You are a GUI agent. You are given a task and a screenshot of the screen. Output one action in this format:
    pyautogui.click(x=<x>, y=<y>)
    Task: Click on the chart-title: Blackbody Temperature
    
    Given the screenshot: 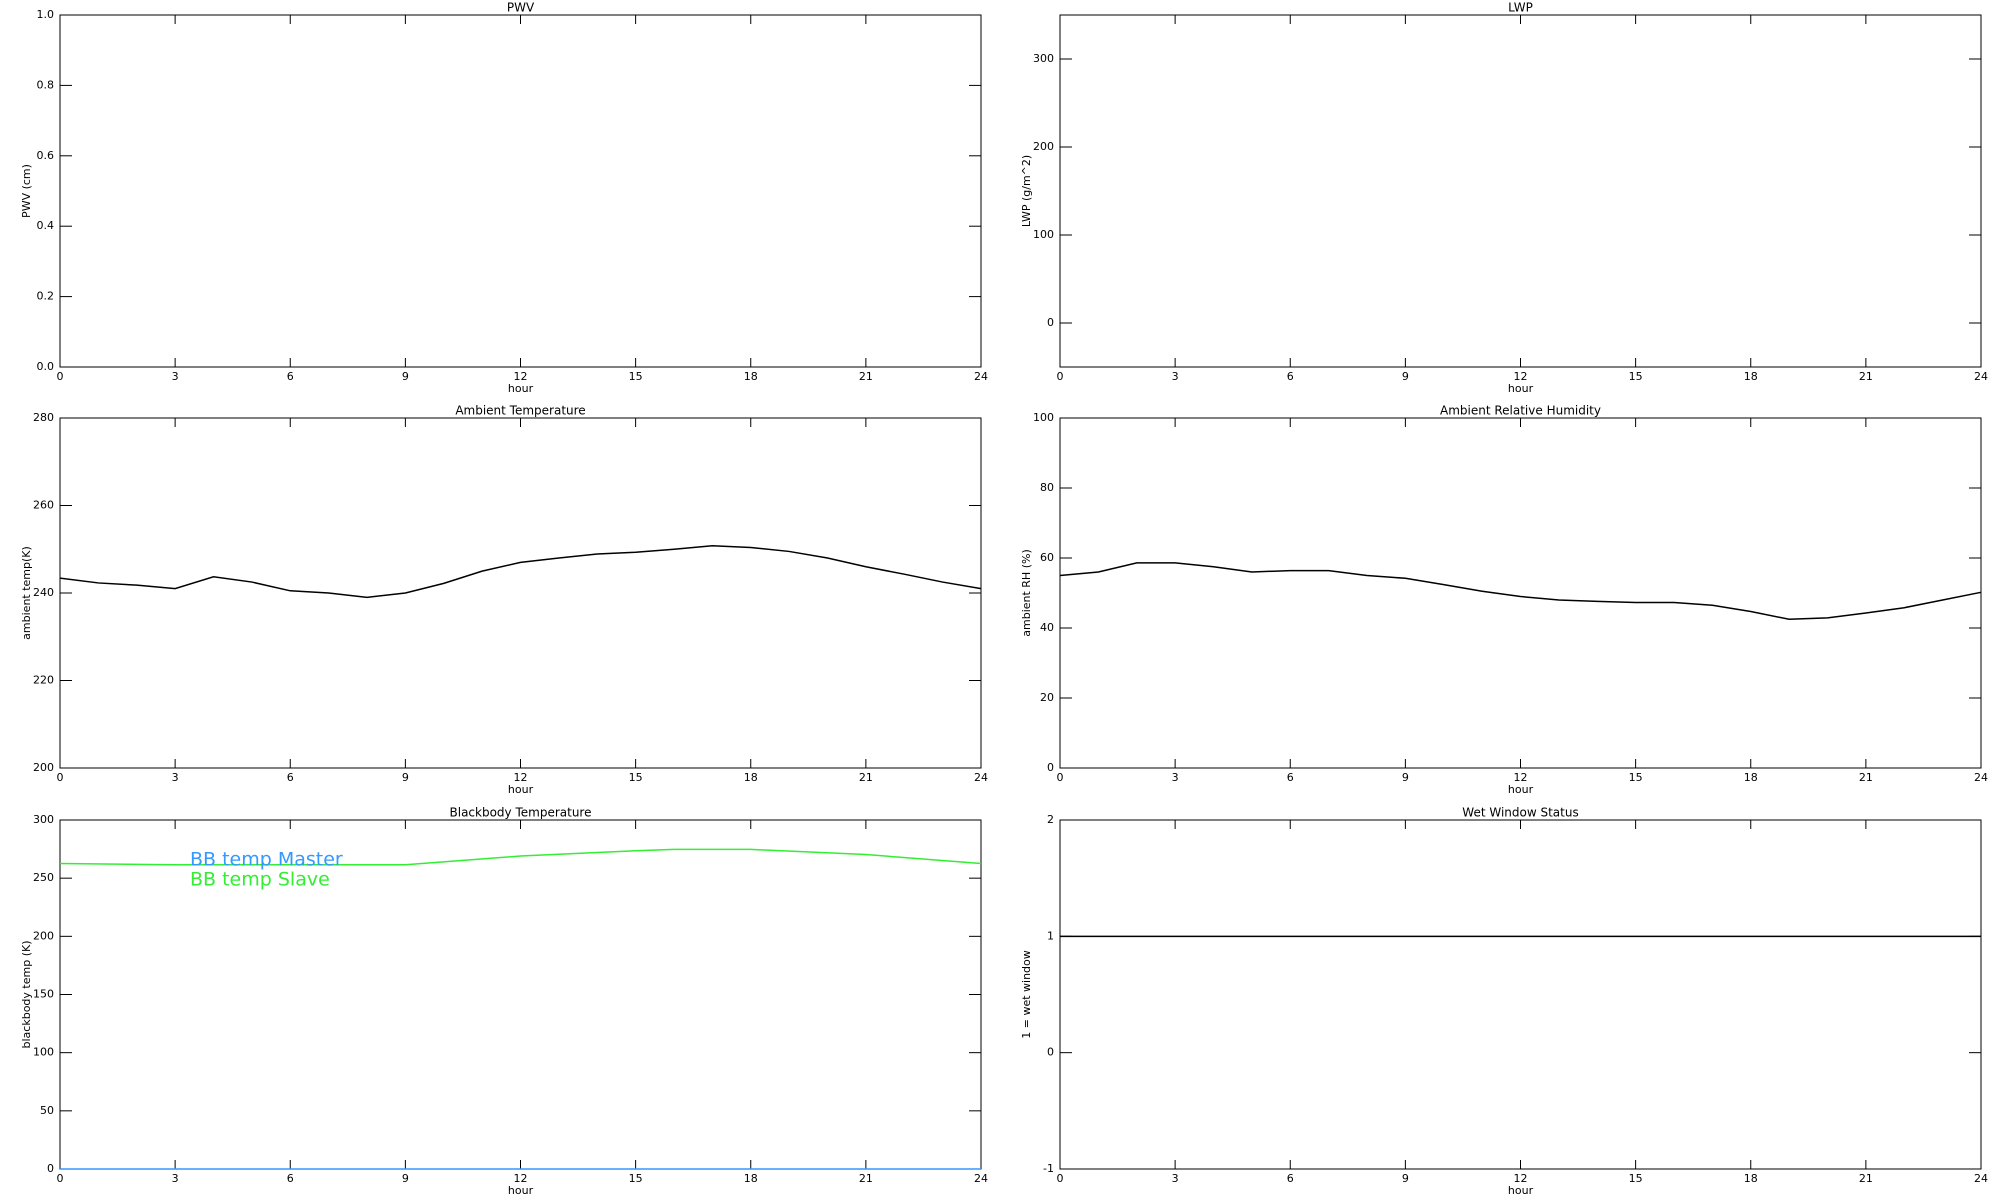 What is the action you would take?
    pyautogui.click(x=521, y=813)
    